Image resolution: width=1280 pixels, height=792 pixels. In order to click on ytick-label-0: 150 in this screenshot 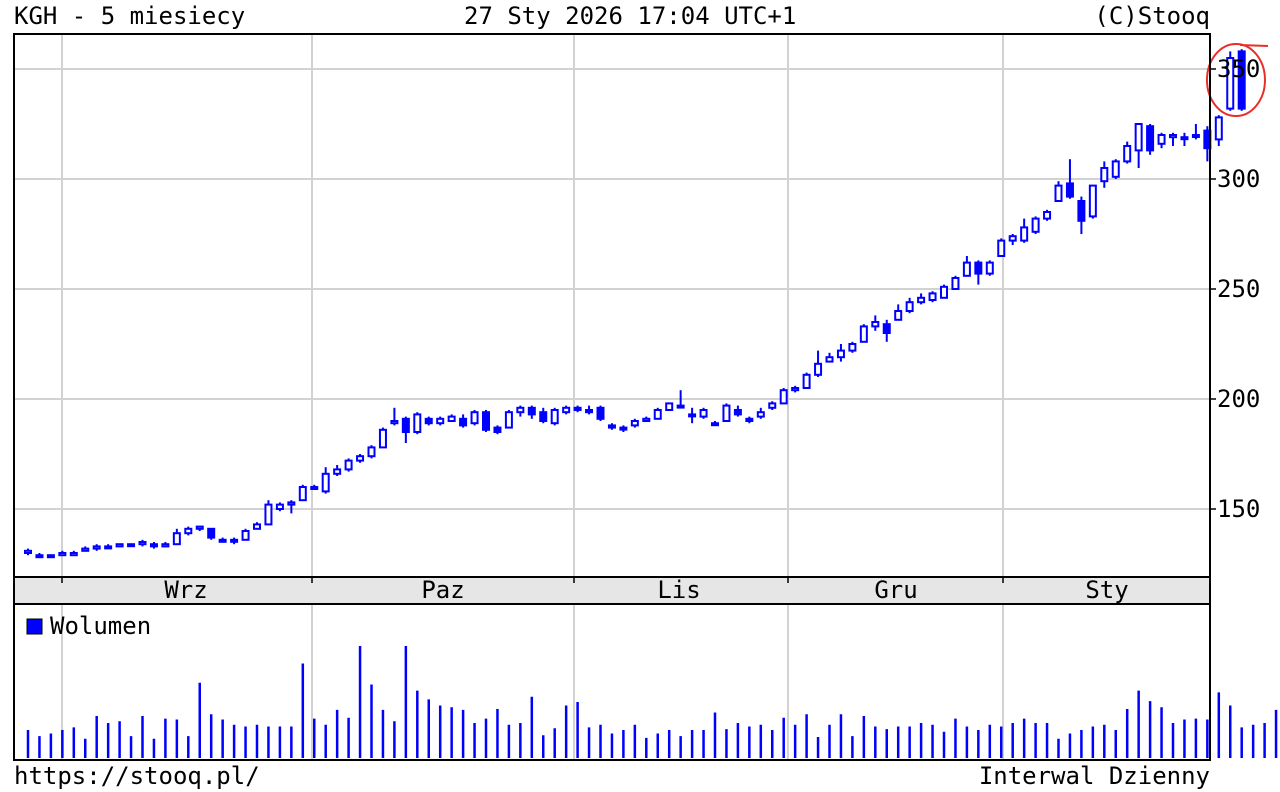, I will do `click(1238, 509)`.